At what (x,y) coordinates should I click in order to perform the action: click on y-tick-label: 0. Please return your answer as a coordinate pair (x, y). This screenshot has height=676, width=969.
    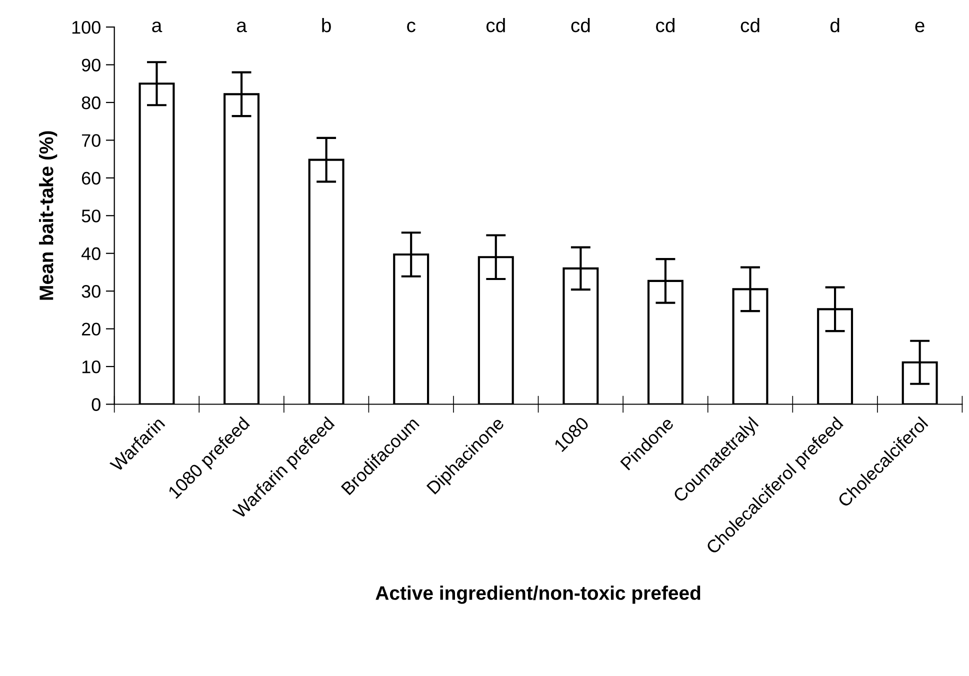
    Looking at the image, I should click on (96, 404).